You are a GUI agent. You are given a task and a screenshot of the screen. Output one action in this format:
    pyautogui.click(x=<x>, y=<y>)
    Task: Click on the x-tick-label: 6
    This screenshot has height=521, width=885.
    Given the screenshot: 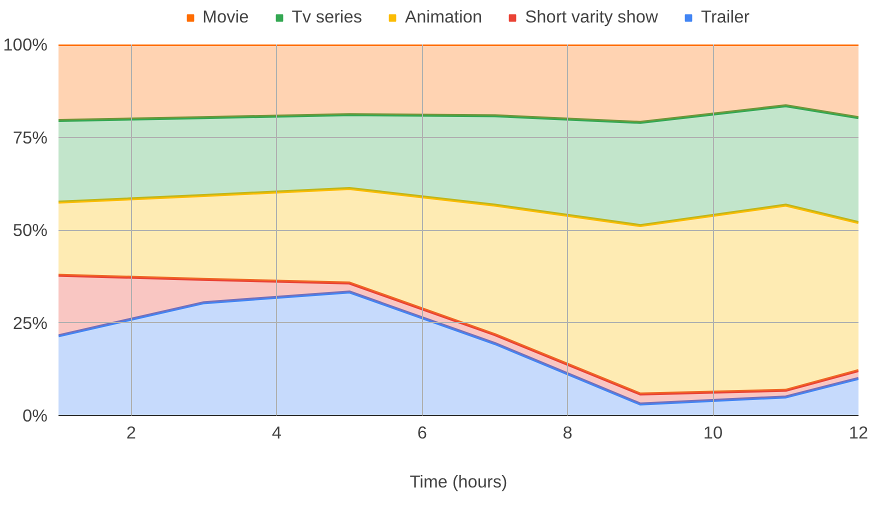 What is the action you would take?
    pyautogui.click(x=422, y=432)
    